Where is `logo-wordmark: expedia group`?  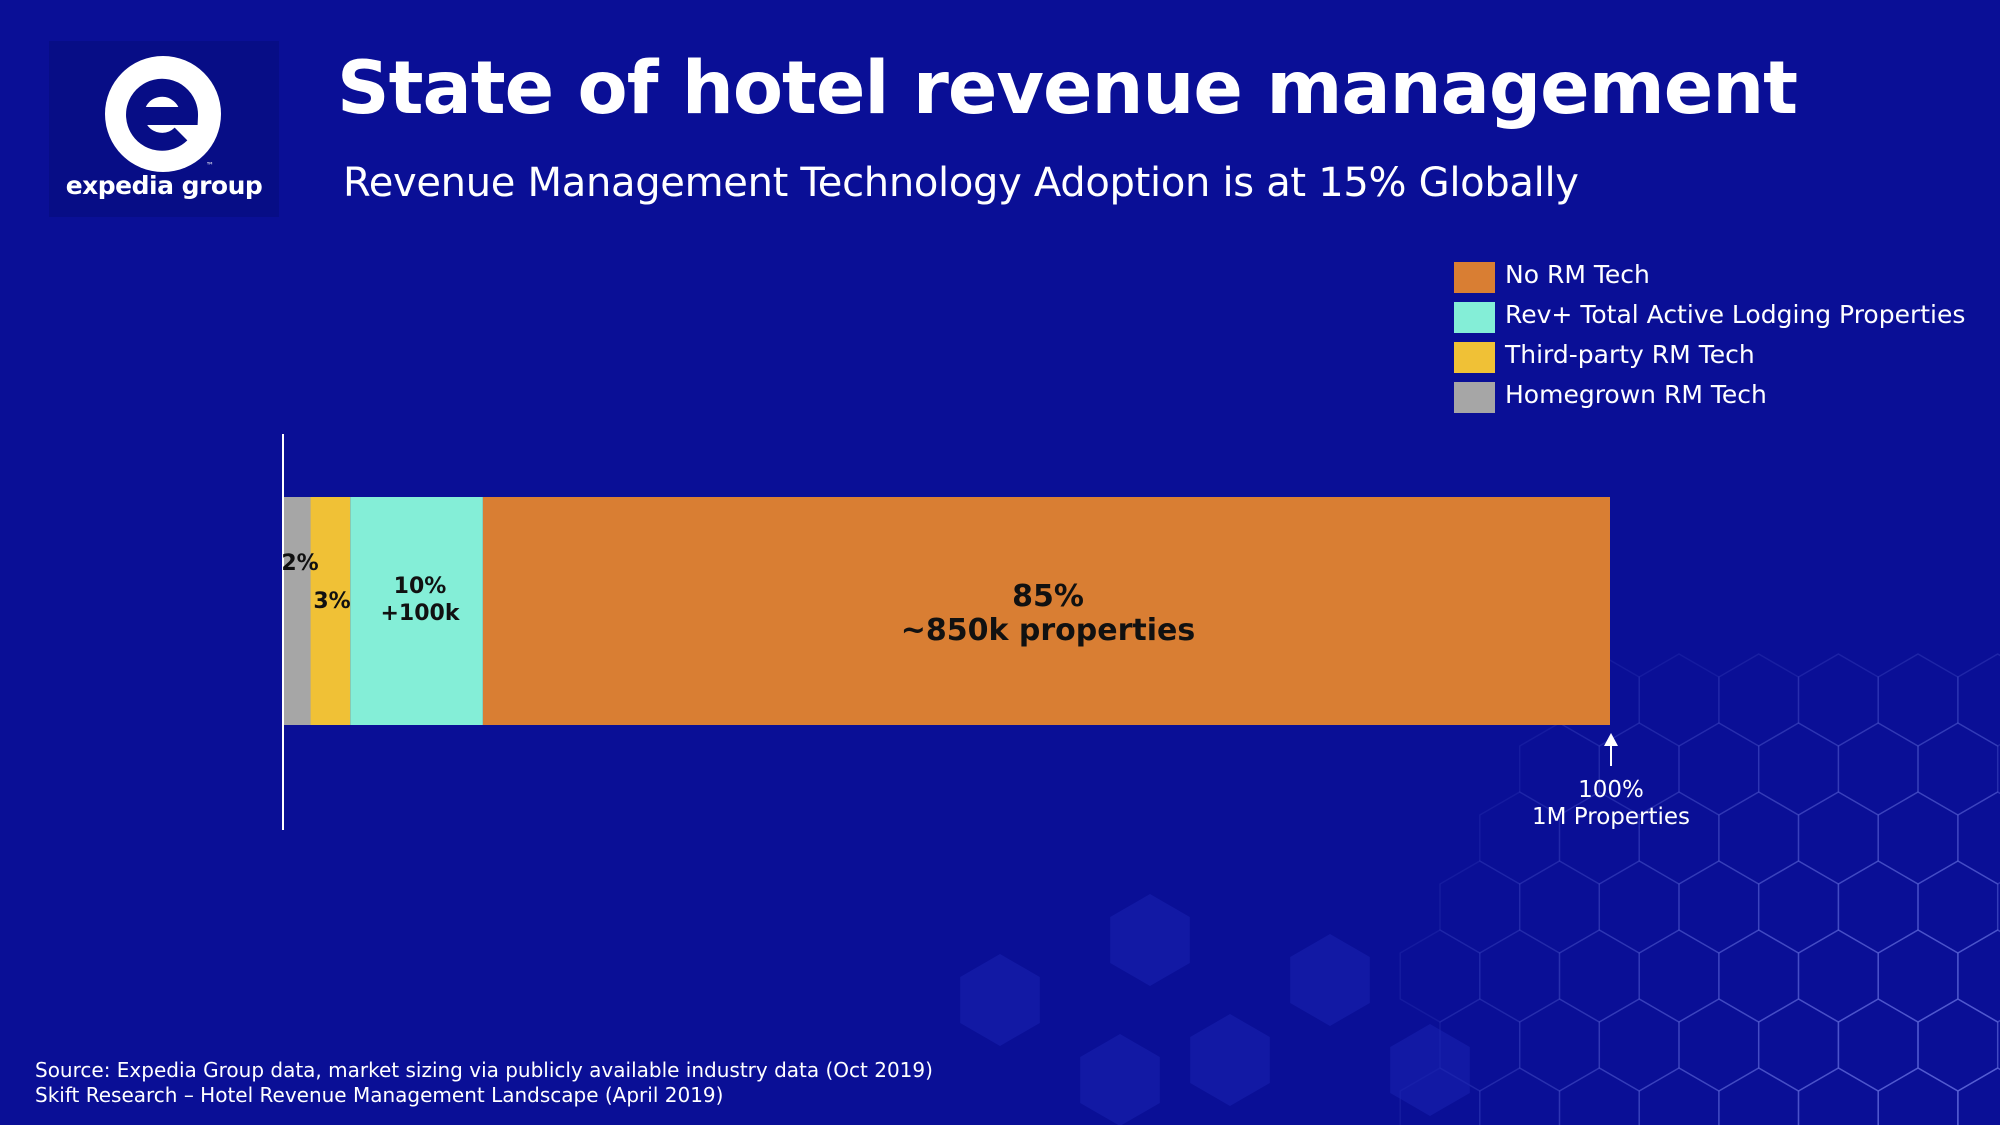
logo-wordmark: expedia group is located at coordinates (164, 185).